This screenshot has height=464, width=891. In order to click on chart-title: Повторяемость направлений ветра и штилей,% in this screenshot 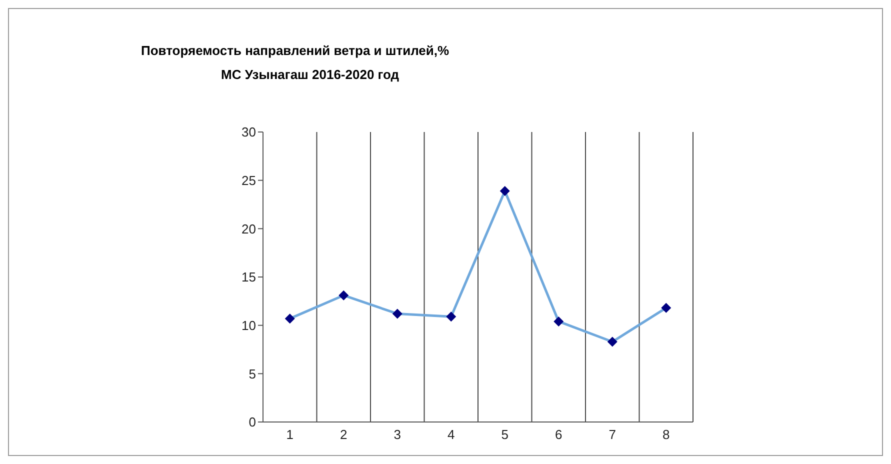, I will do `click(295, 50)`.